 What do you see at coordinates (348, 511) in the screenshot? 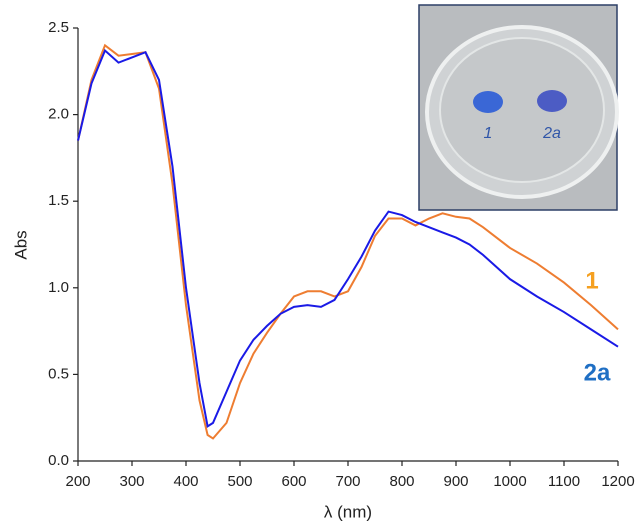
I see `x-axis-title: λ (nm)` at bounding box center [348, 511].